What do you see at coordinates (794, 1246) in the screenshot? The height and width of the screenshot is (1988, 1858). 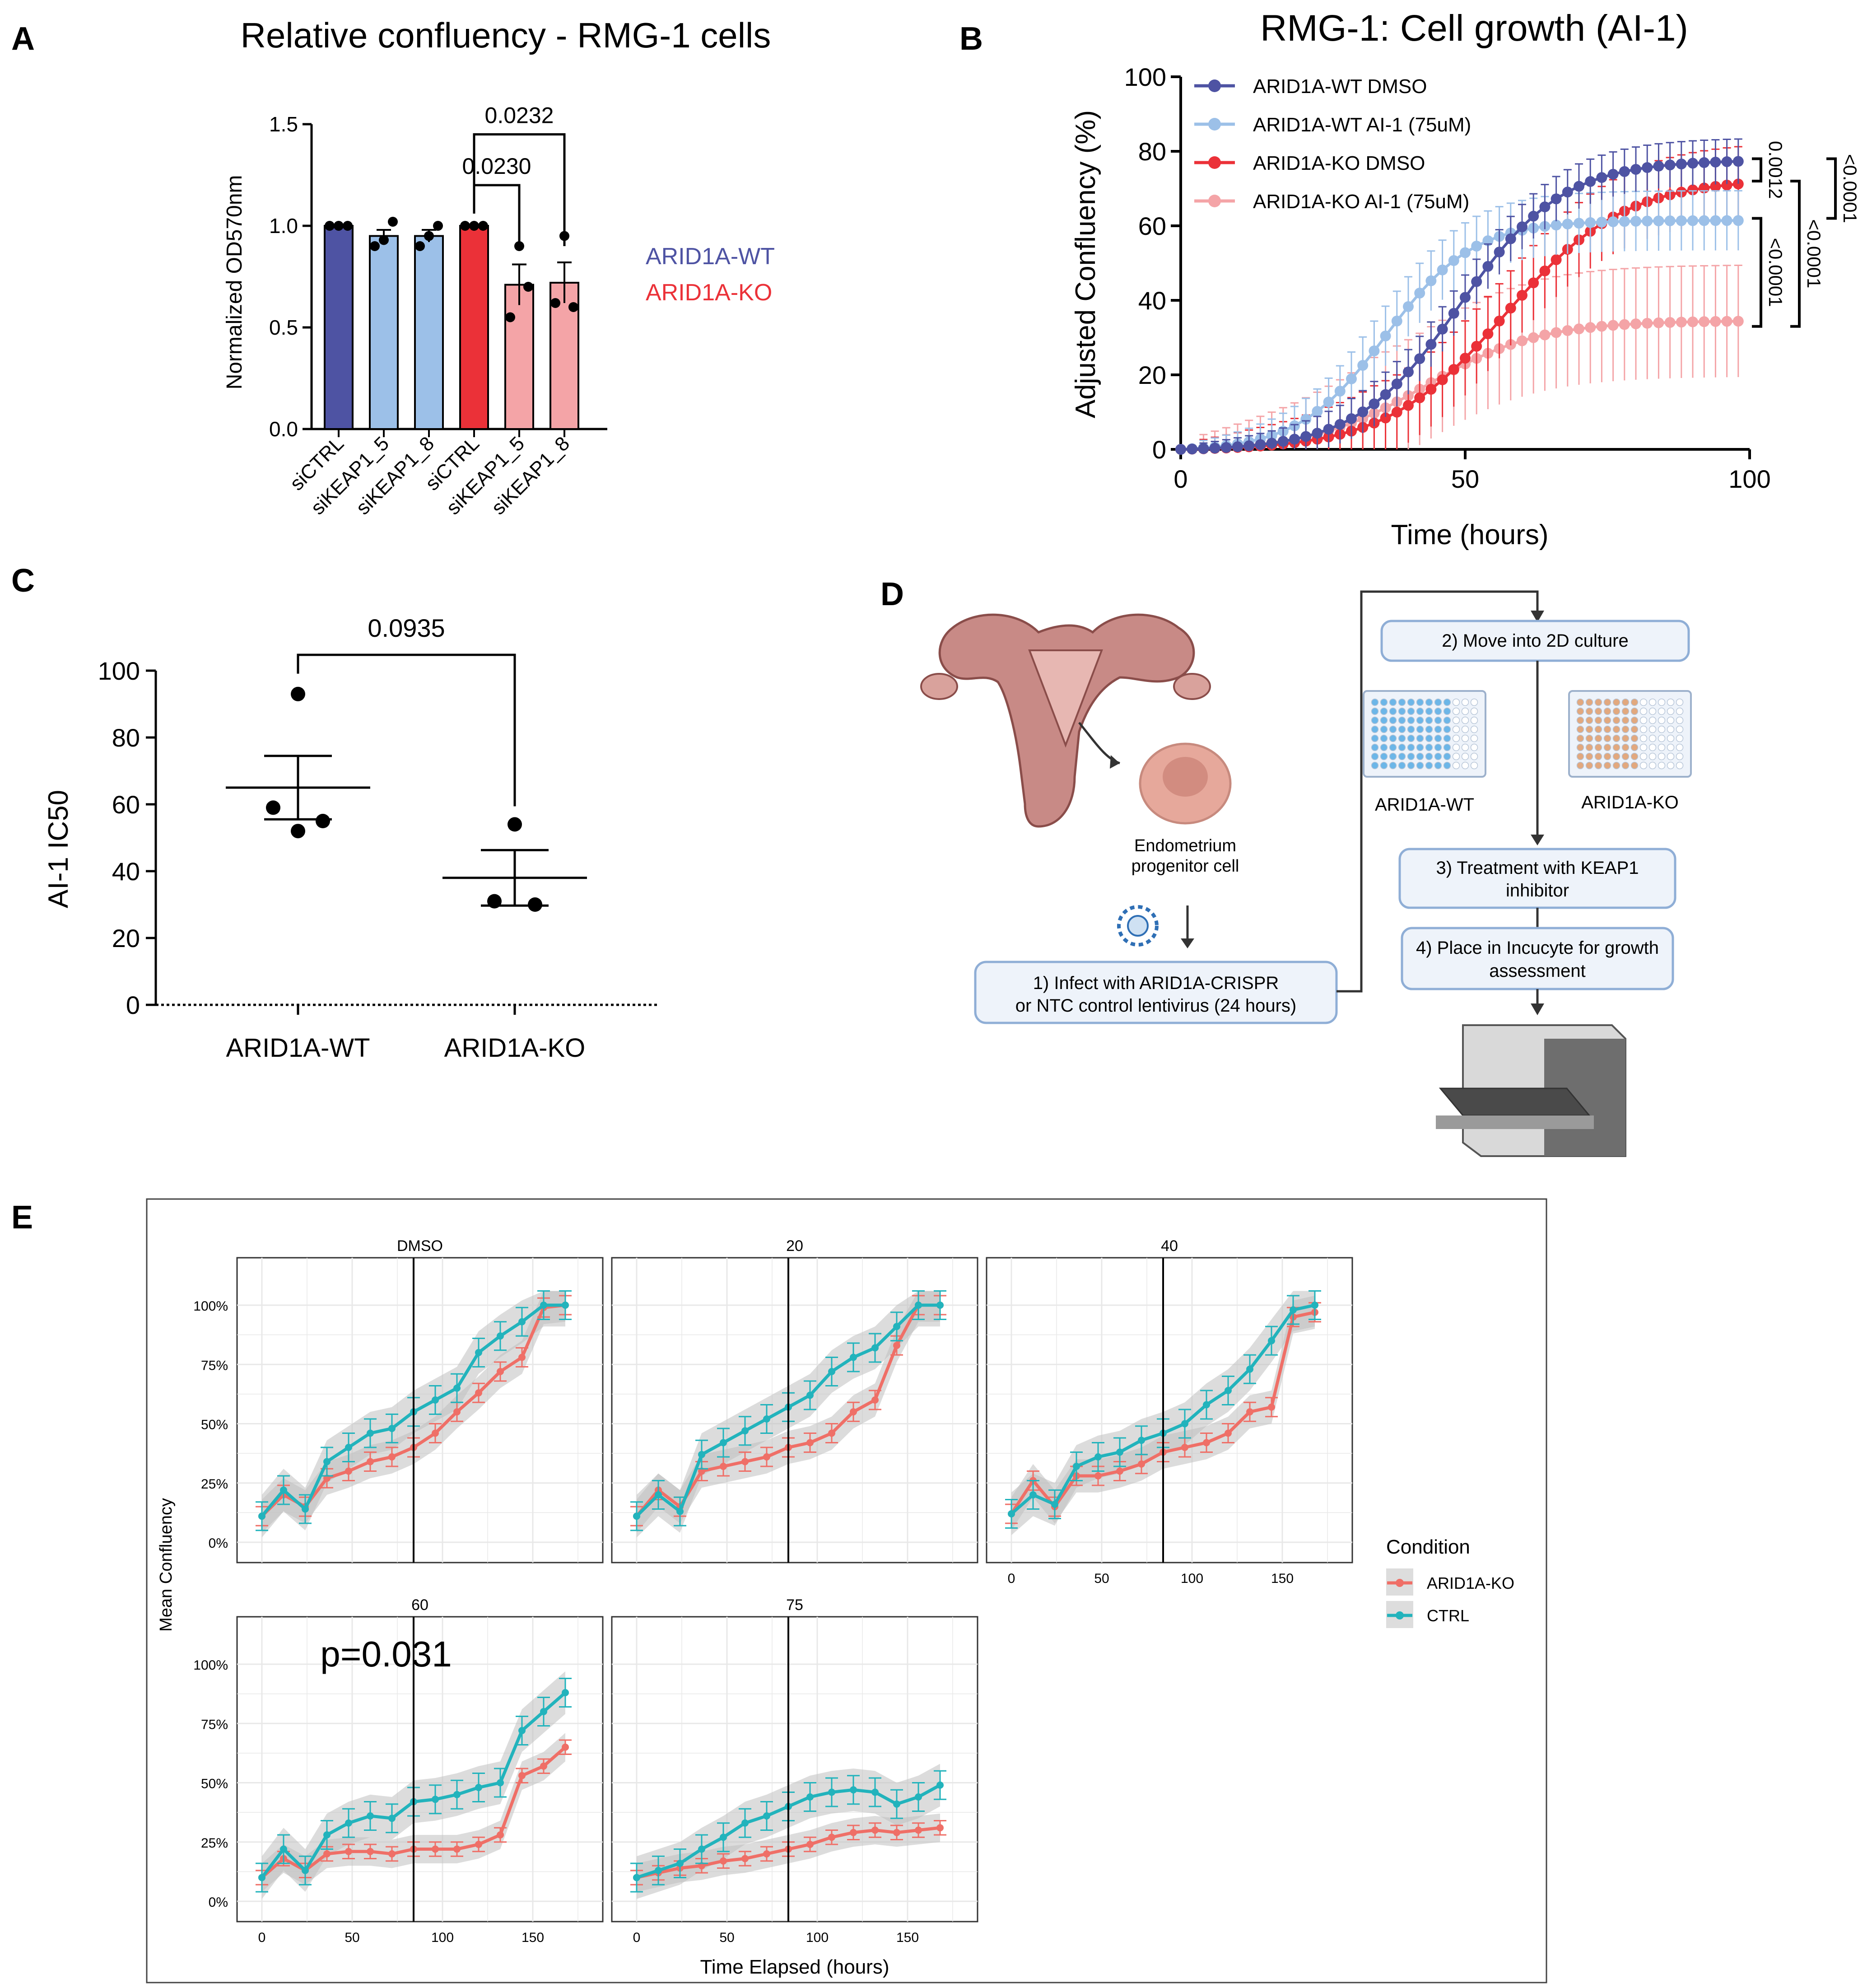 I see `panel-e-facet-title: 20` at bounding box center [794, 1246].